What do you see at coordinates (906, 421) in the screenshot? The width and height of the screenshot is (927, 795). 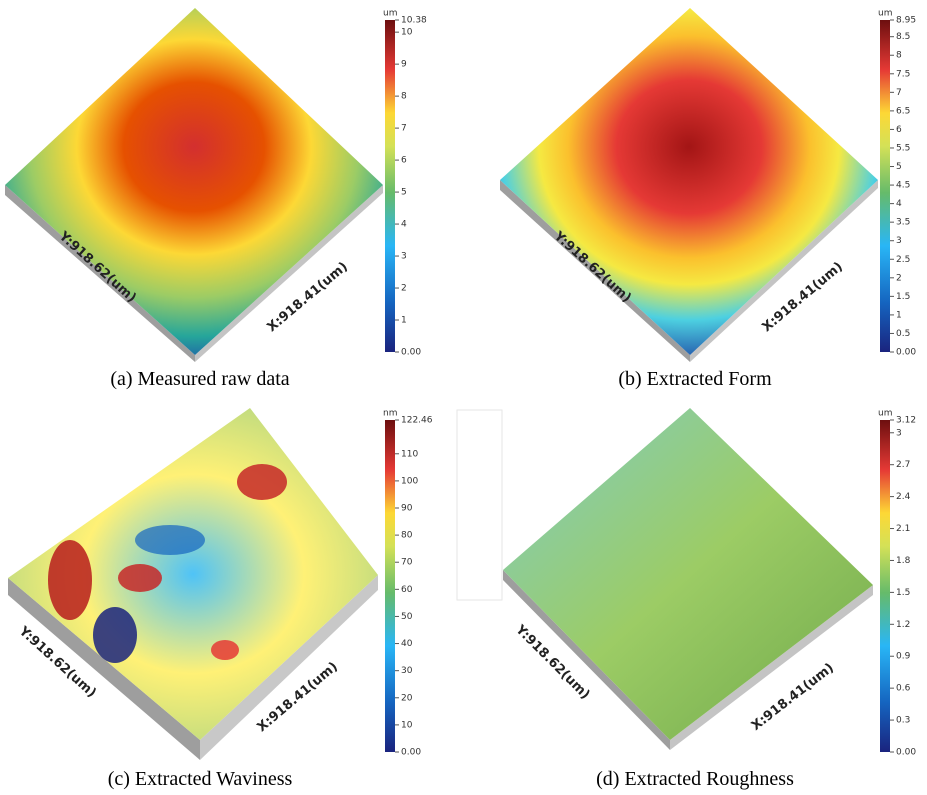 I see `colorbar-tick-label: 3.12` at bounding box center [906, 421].